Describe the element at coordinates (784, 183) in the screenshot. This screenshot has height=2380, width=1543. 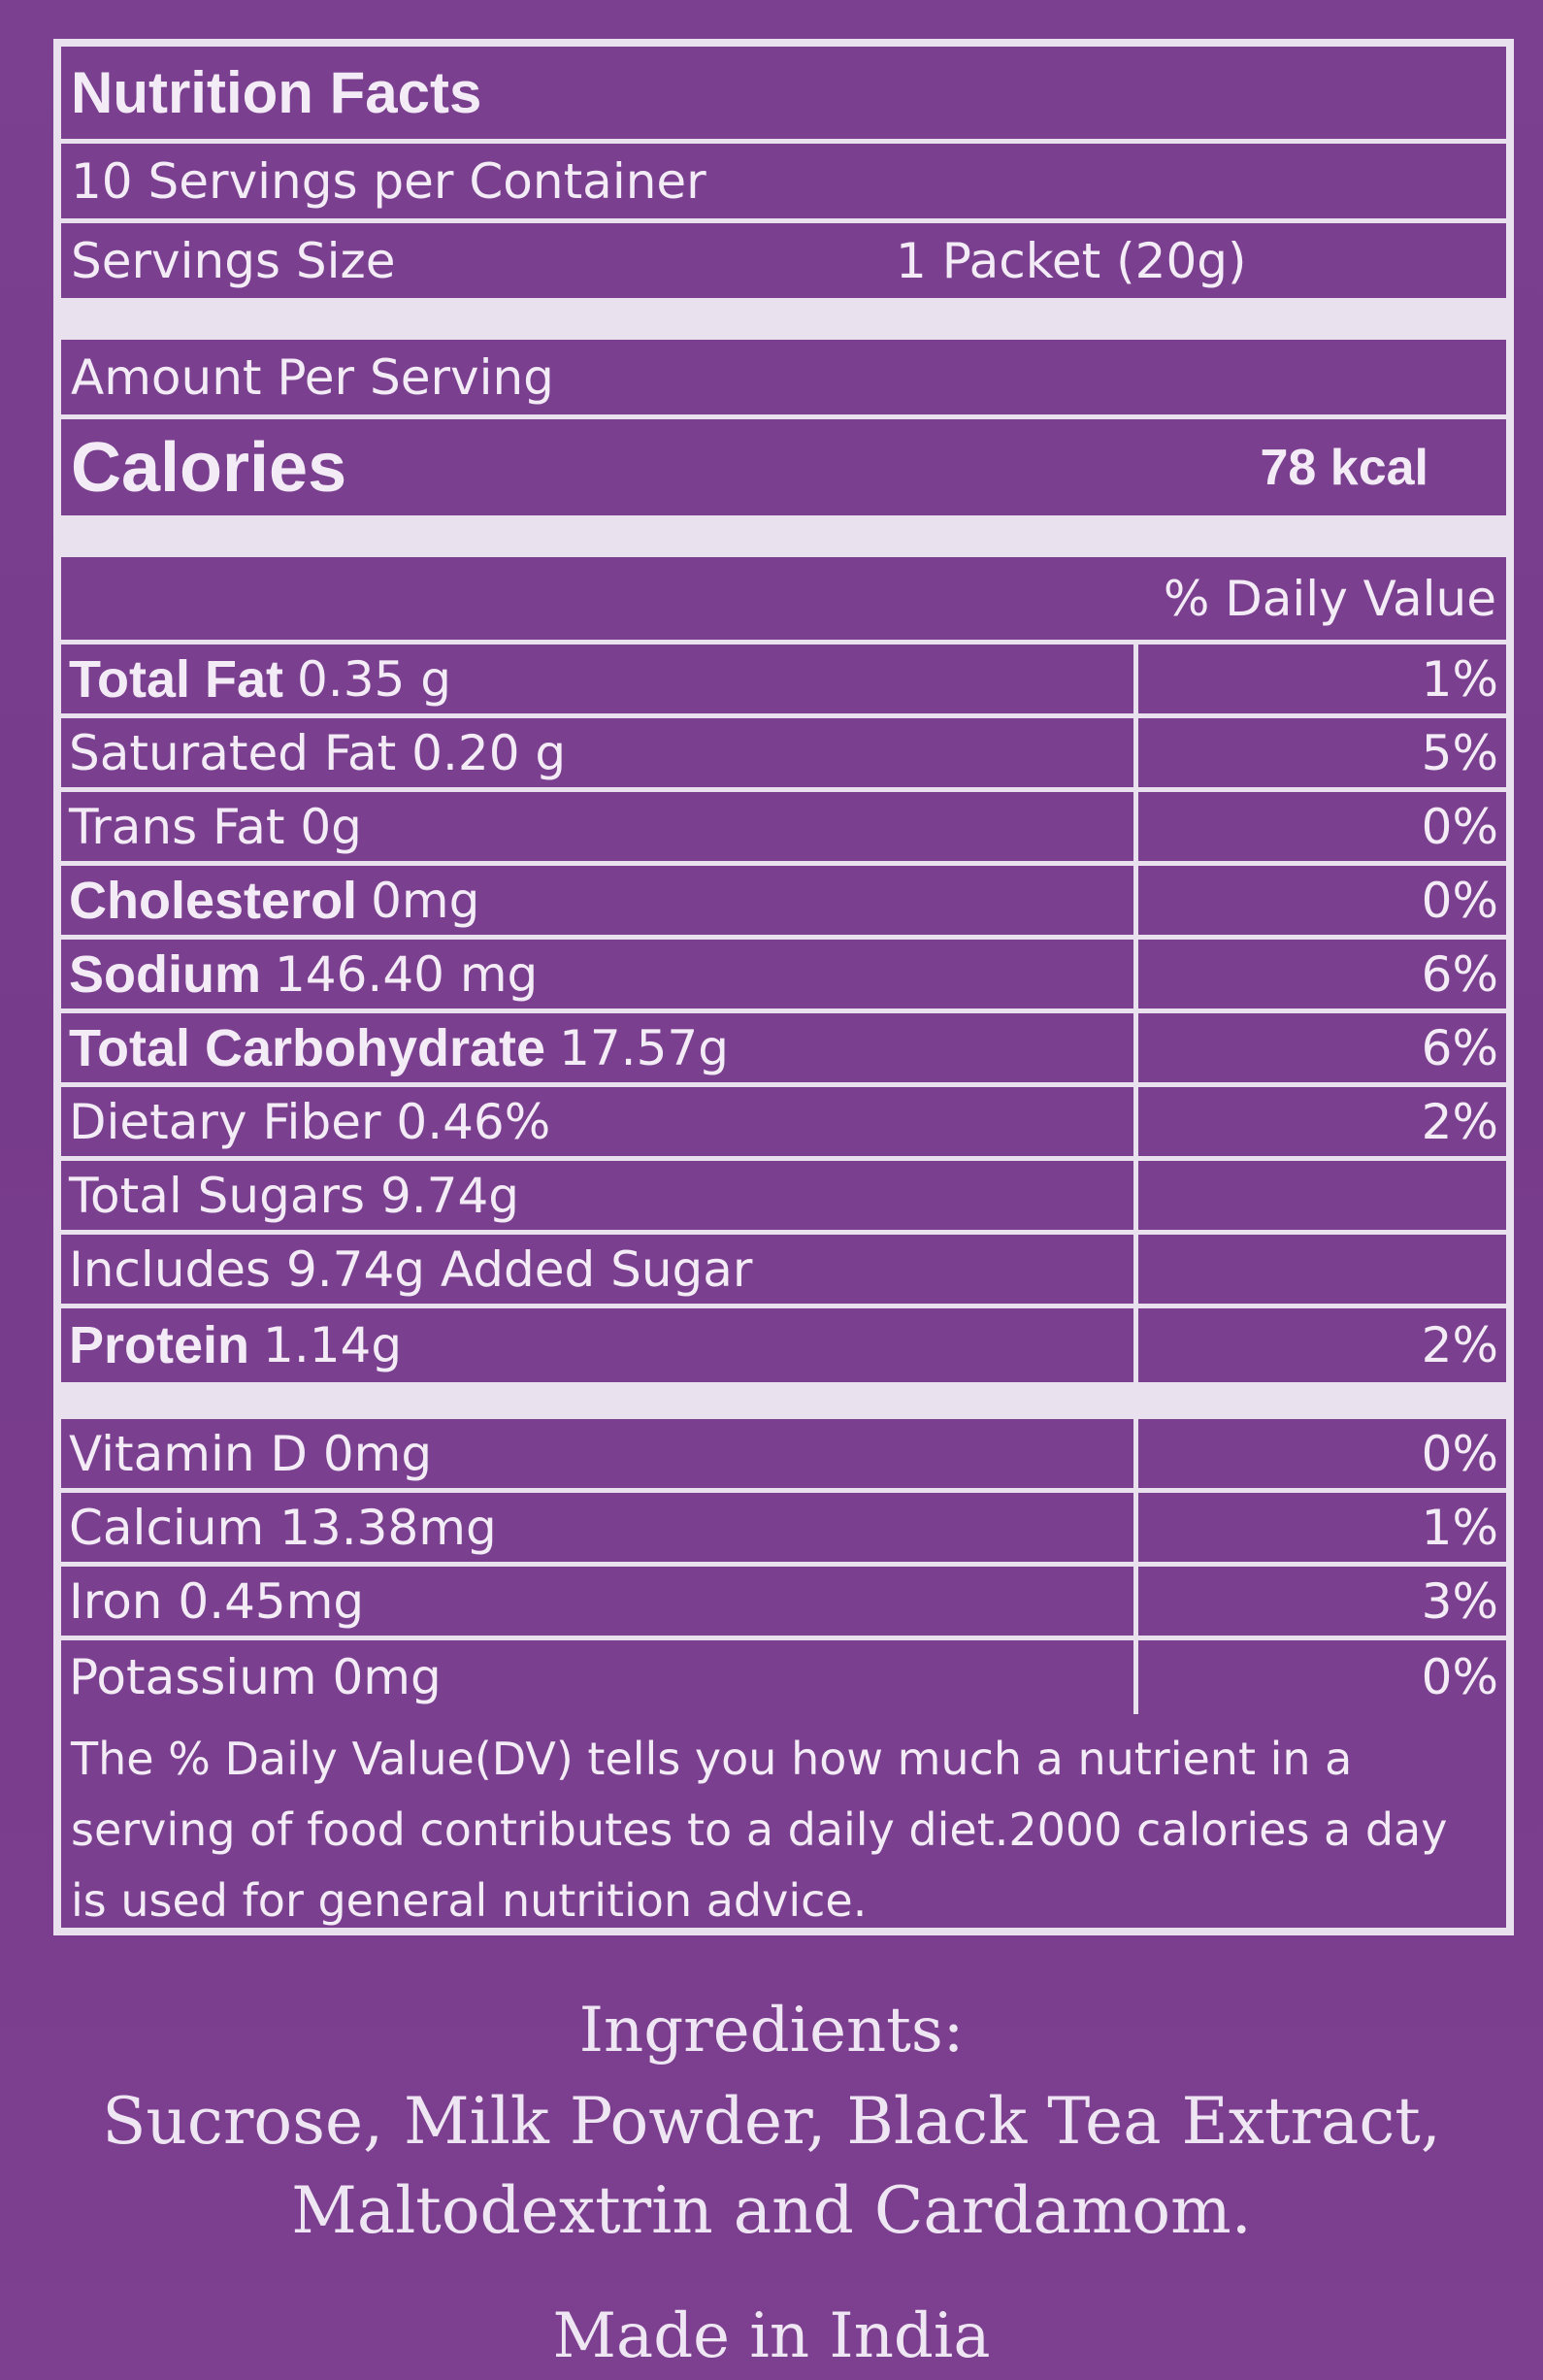
I see `servings-per-container: 10 Servings per Container` at that location.